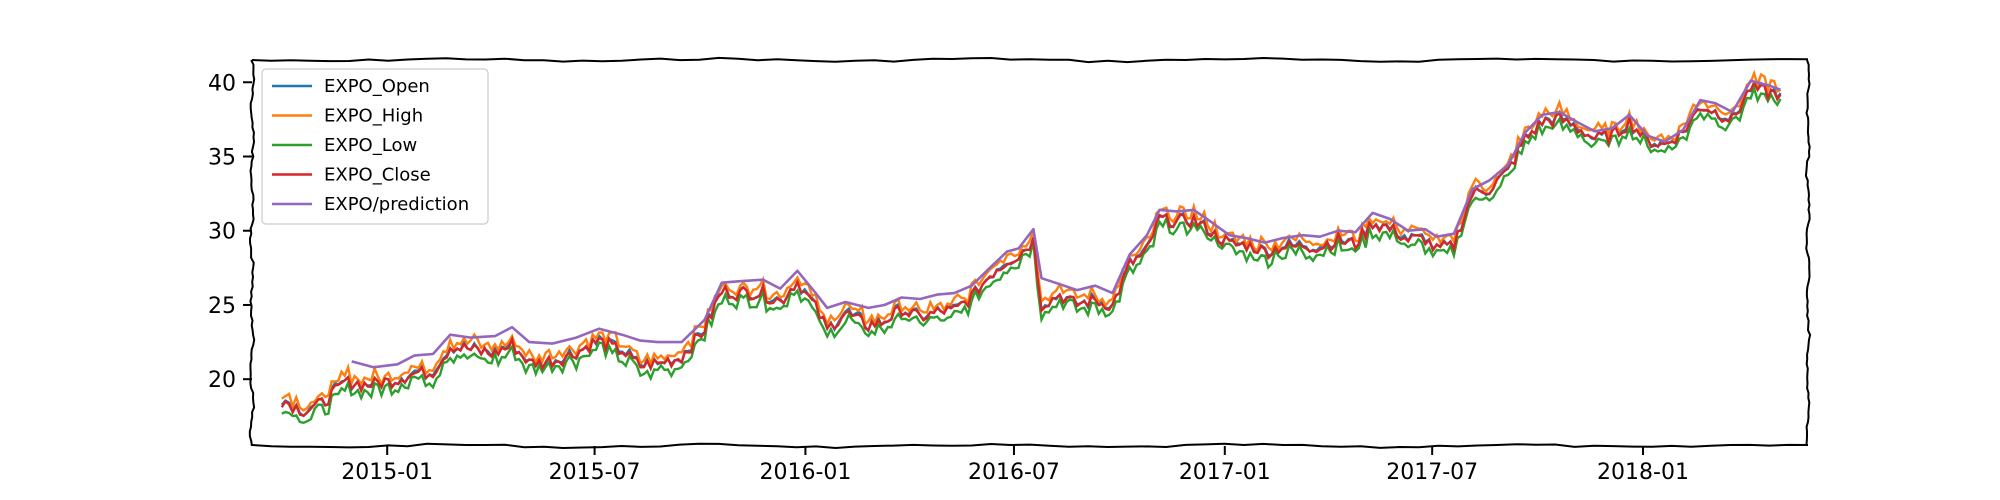 This screenshot has width=2000, height=500. Describe the element at coordinates (222, 380) in the screenshot. I see `y-tick-label: 20` at that location.